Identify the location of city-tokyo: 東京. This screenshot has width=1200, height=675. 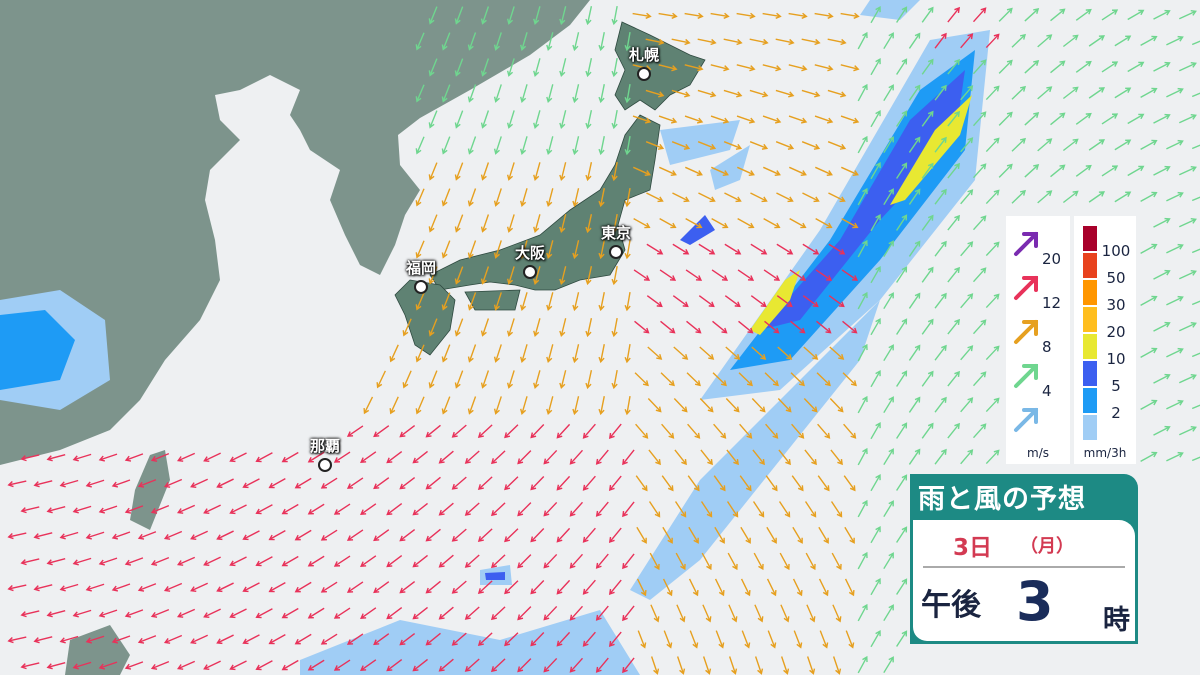
(616, 240).